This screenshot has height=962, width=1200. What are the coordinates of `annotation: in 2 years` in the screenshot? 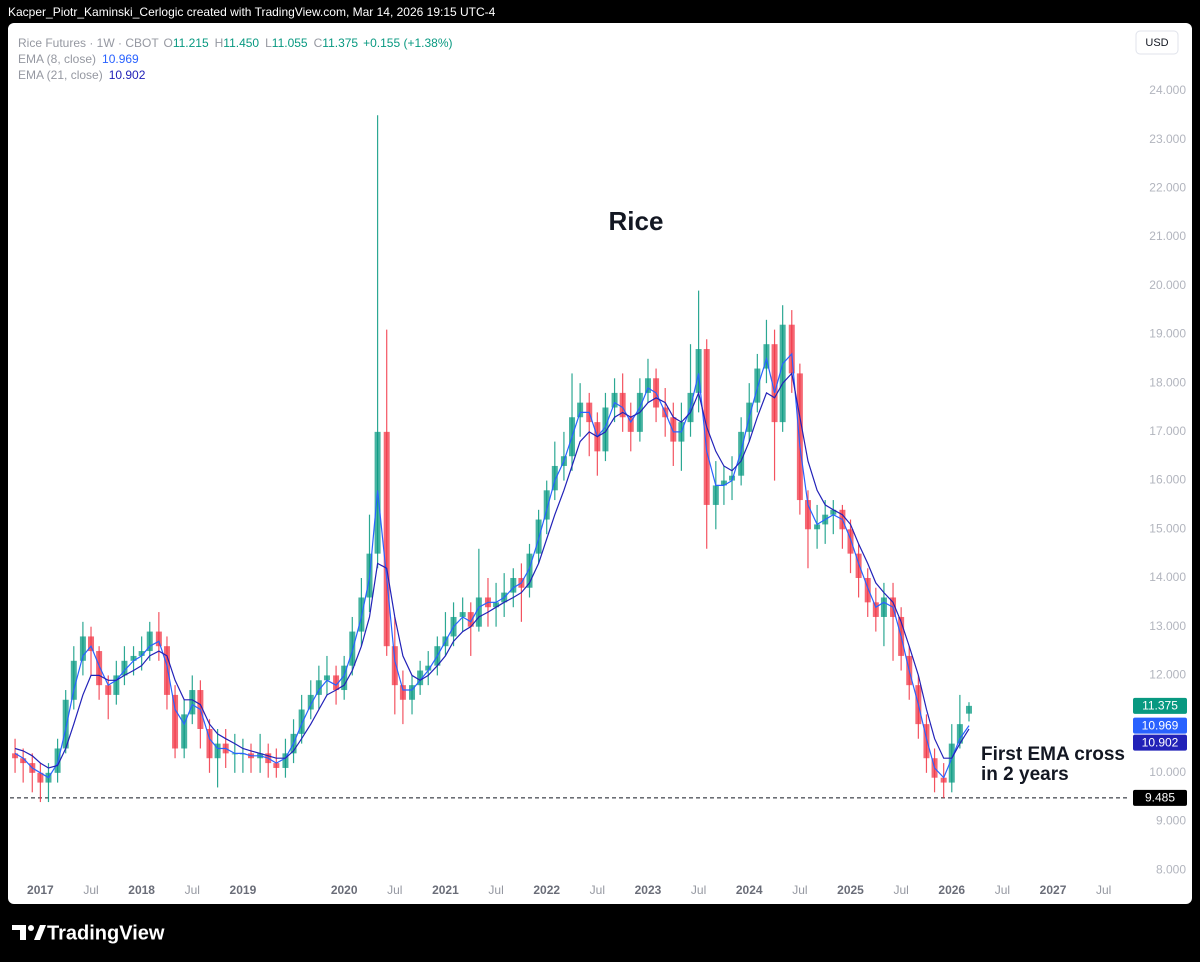 It's located at (1025, 774).